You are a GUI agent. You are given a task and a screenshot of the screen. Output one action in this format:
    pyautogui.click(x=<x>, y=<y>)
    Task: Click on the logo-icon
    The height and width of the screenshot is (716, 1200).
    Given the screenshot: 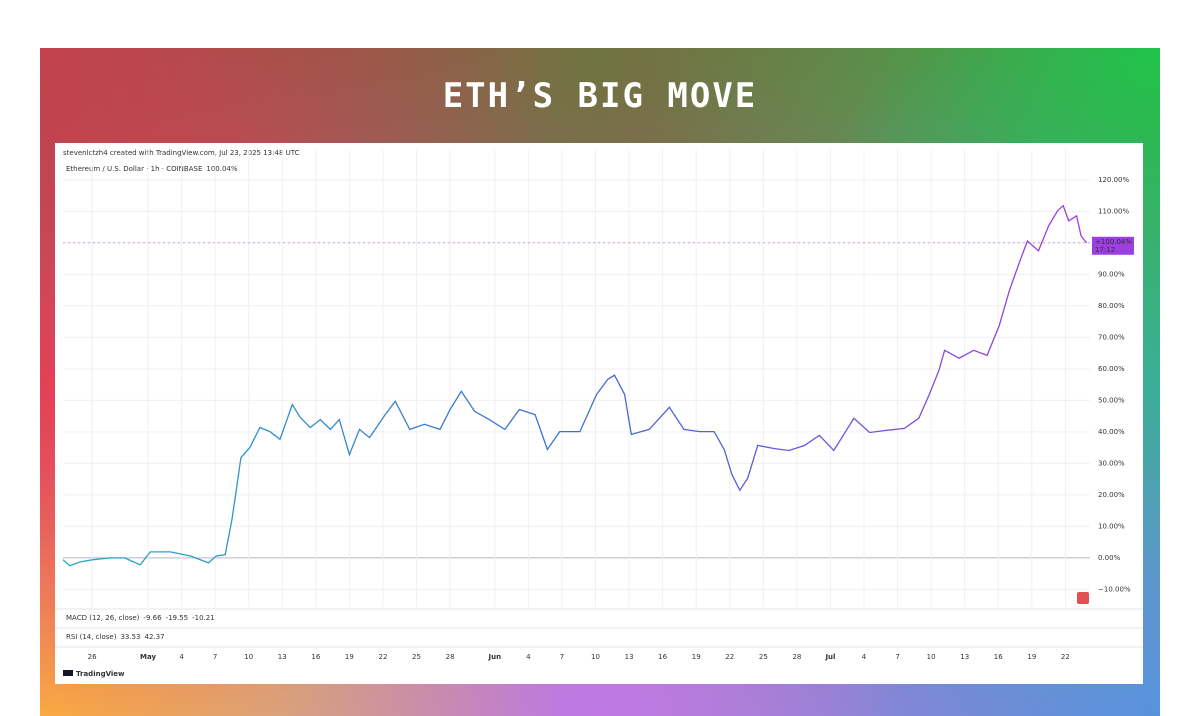 What is the action you would take?
    pyautogui.click(x=68, y=673)
    